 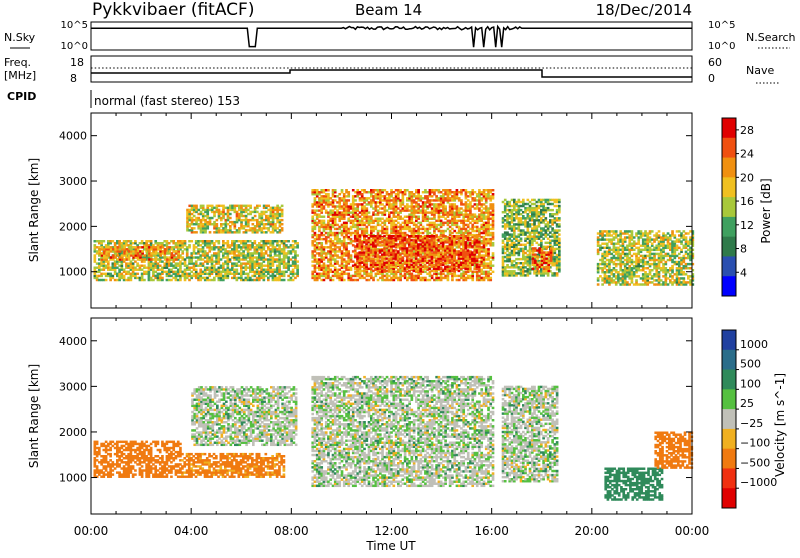 I want to click on freq-left-top: 18, so click(x=77, y=62).